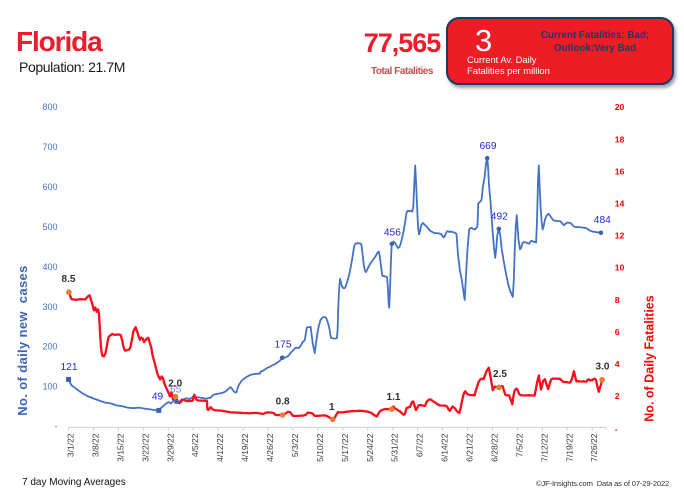 This screenshot has height=496, width=684. What do you see at coordinates (95, 445) in the screenshot?
I see `svg-text: 3/8/22` at bounding box center [95, 445].